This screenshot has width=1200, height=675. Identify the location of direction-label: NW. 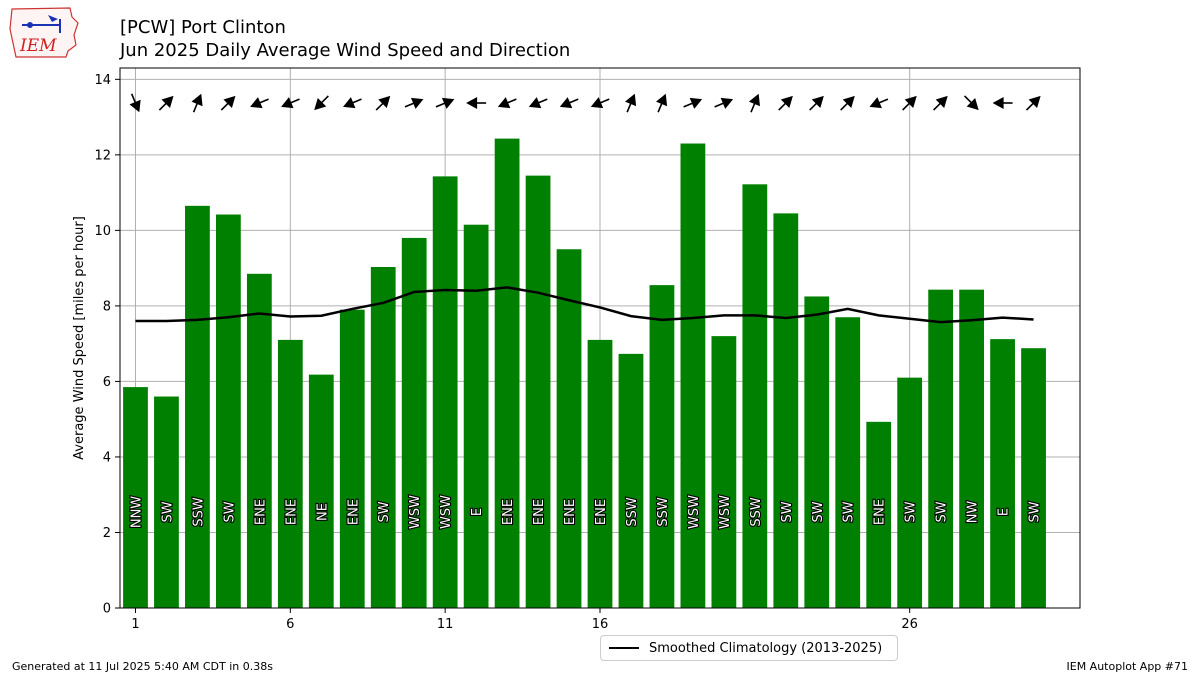
(973, 512).